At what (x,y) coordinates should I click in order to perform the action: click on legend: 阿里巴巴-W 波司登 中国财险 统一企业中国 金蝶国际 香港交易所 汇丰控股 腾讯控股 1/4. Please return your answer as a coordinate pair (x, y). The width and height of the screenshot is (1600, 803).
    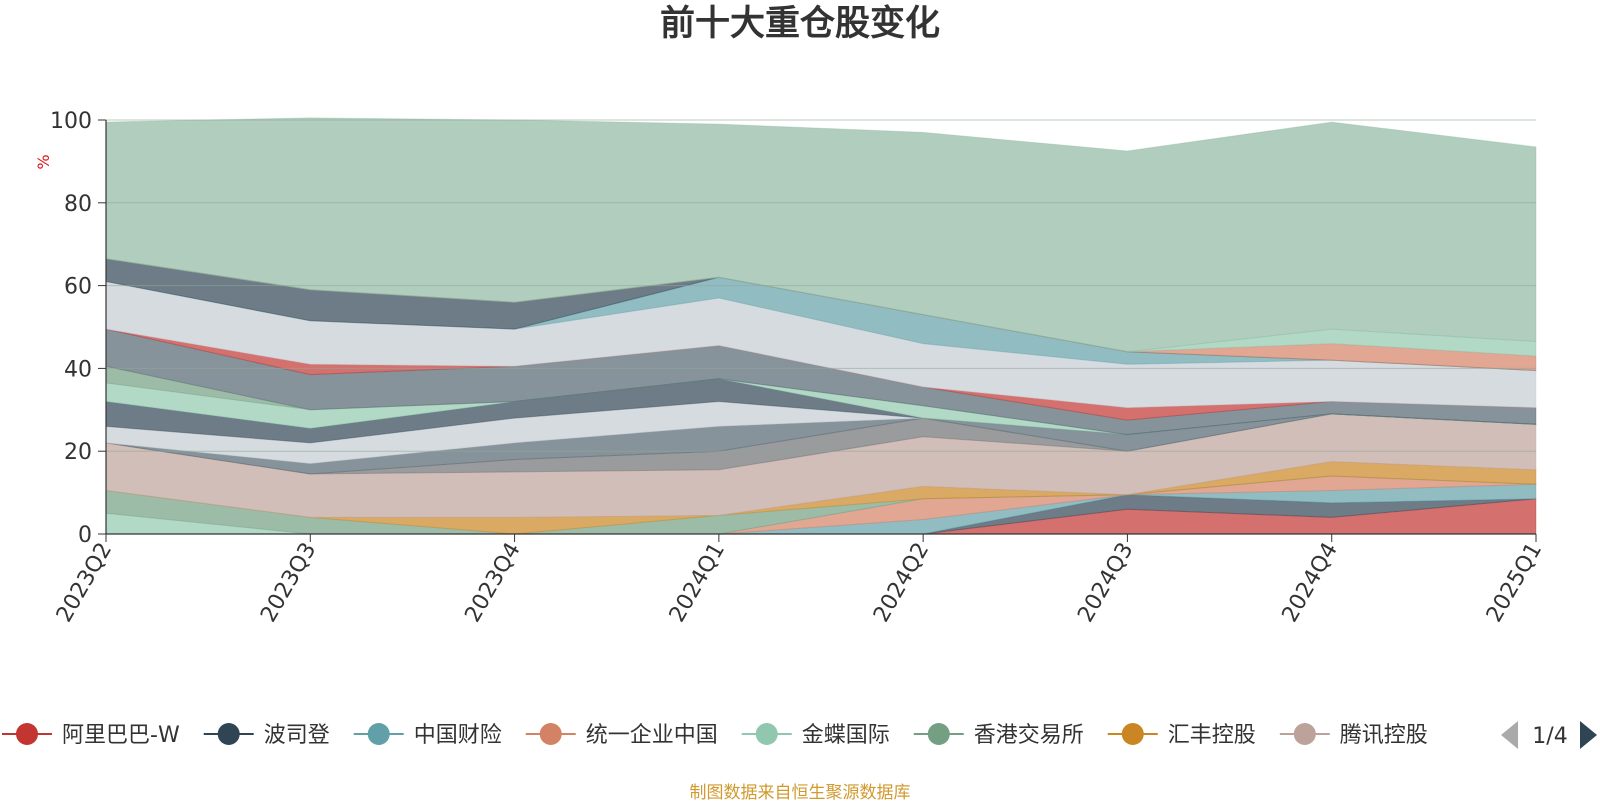
    Looking at the image, I should click on (799, 735).